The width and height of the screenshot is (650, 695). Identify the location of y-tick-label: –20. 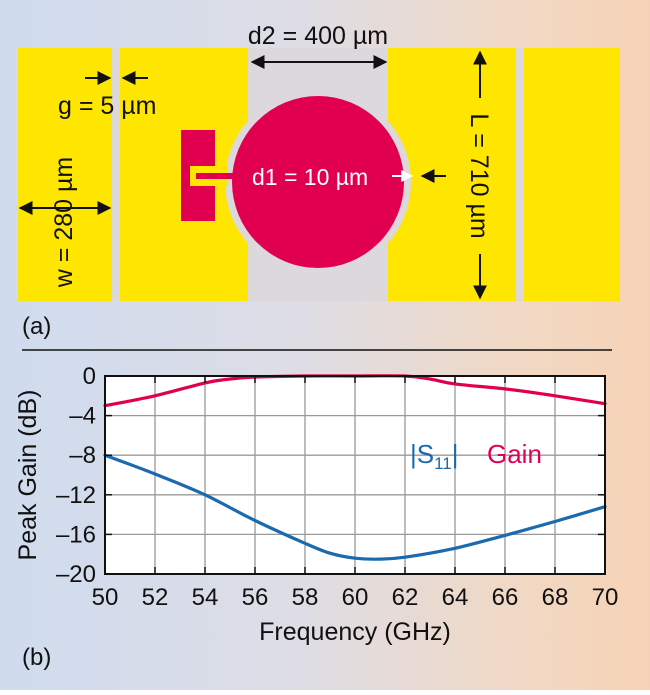
(76, 574).